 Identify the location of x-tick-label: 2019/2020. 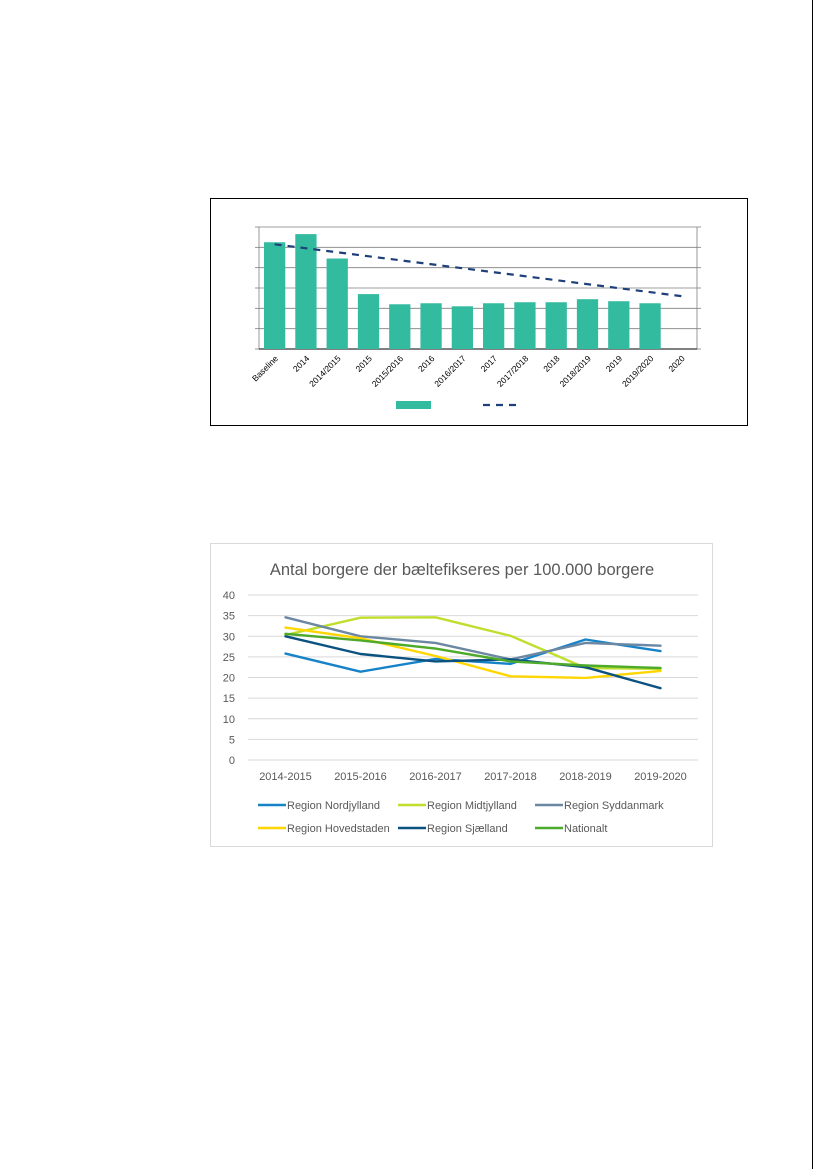
(638, 371).